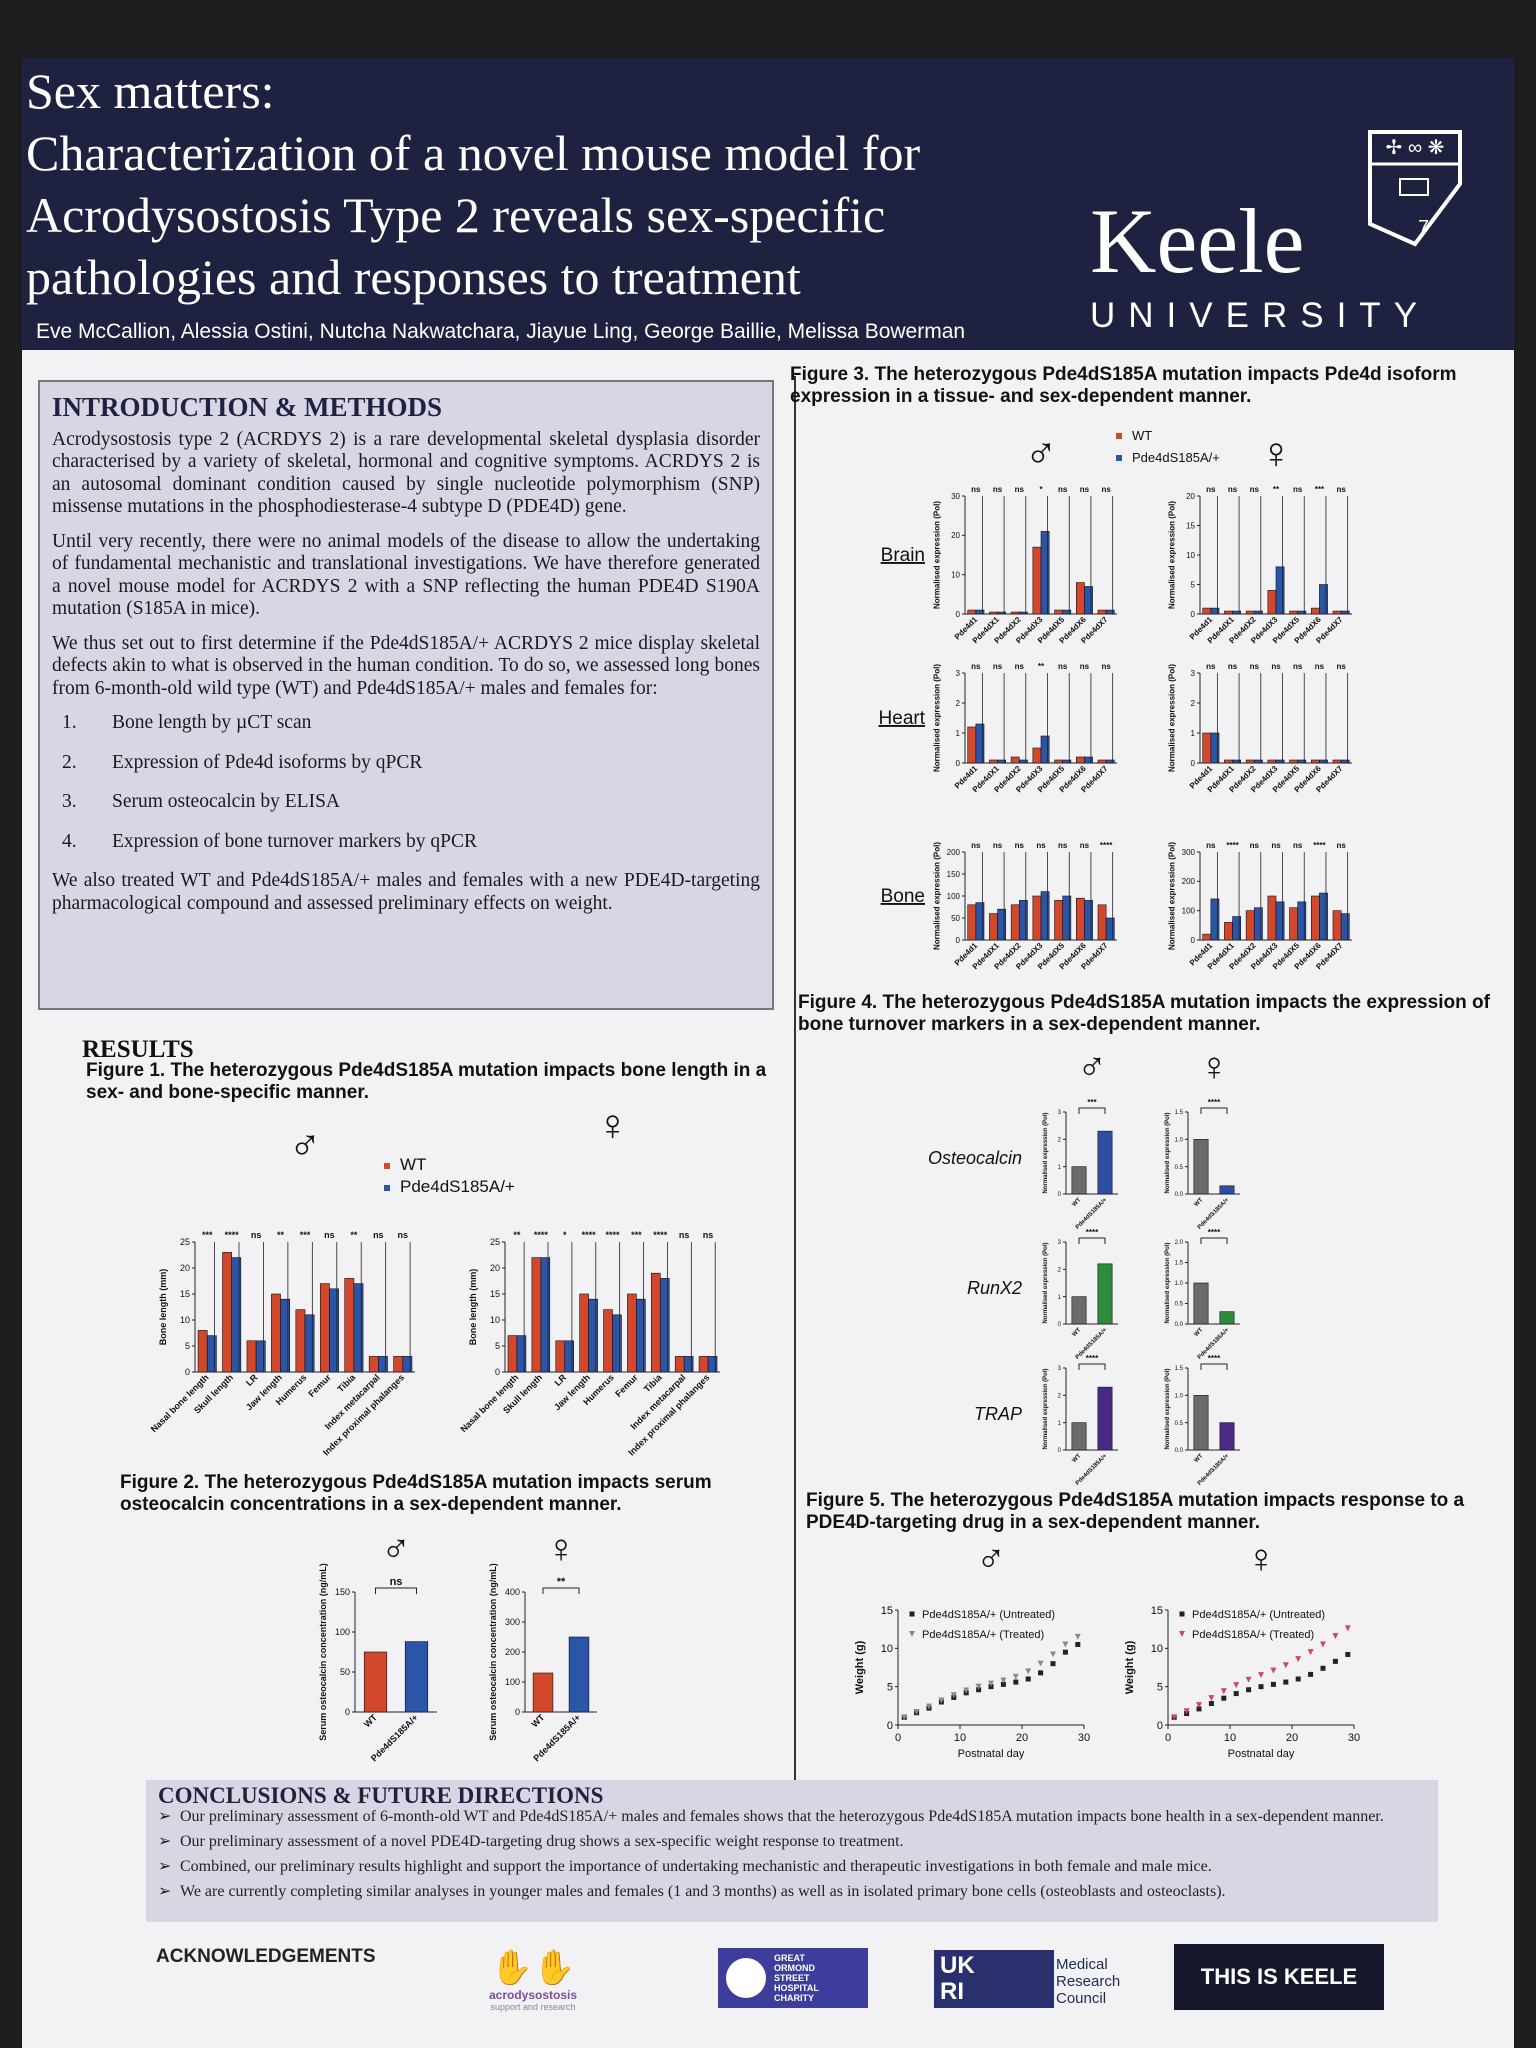 This screenshot has height=2048, width=1536. What do you see at coordinates (796, 1978) in the screenshot?
I see `logo-text: GREAT ORMOND STREET HOSPITAL CHARITY` at bounding box center [796, 1978].